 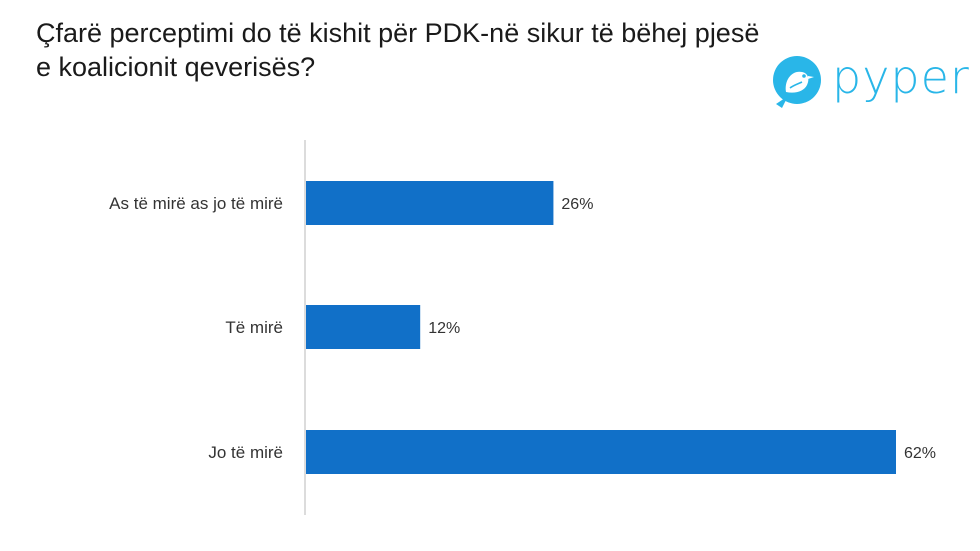 I want to click on category-label-1: Të mirë, so click(x=254, y=327).